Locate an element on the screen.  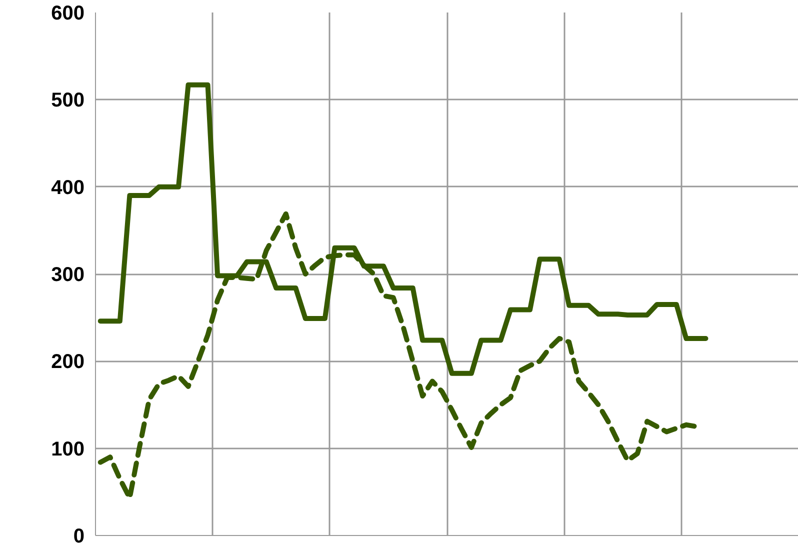
y-tick-label: 500 is located at coordinates (68, 101).